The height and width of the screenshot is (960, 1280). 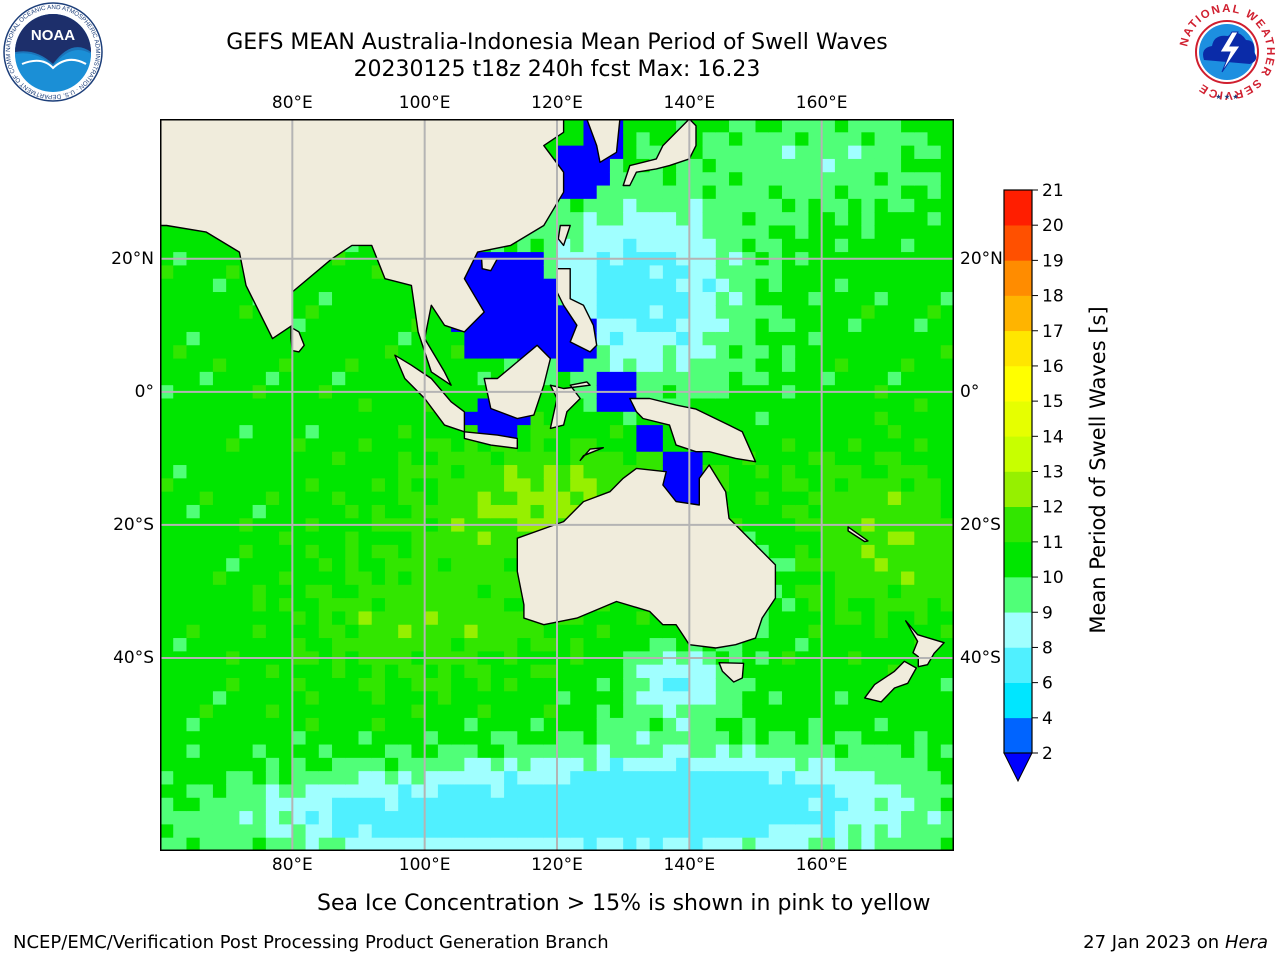 What do you see at coordinates (925, 644) in the screenshot?
I see `nz-north-island-landmass` at bounding box center [925, 644].